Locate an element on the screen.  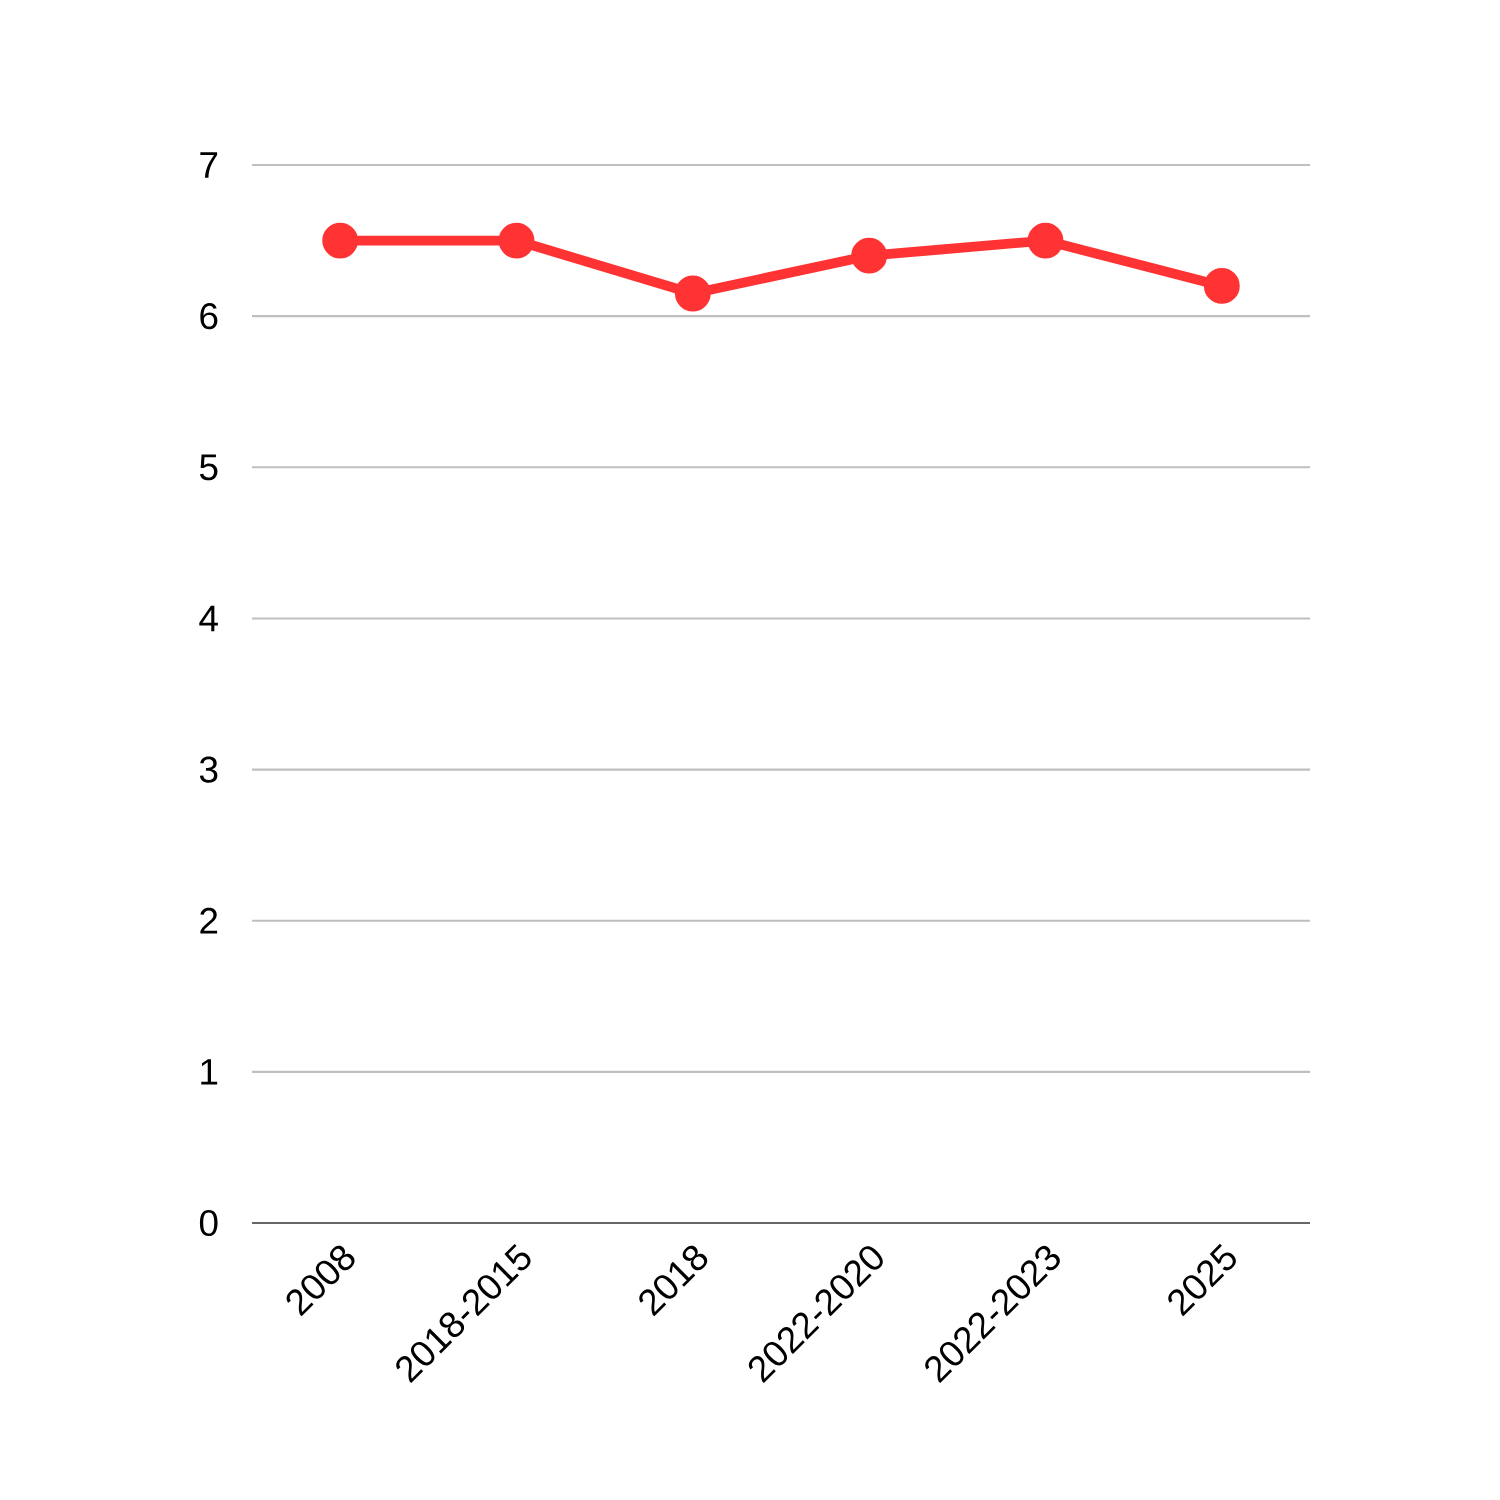
y-tick-label: 6 is located at coordinates (209, 316).